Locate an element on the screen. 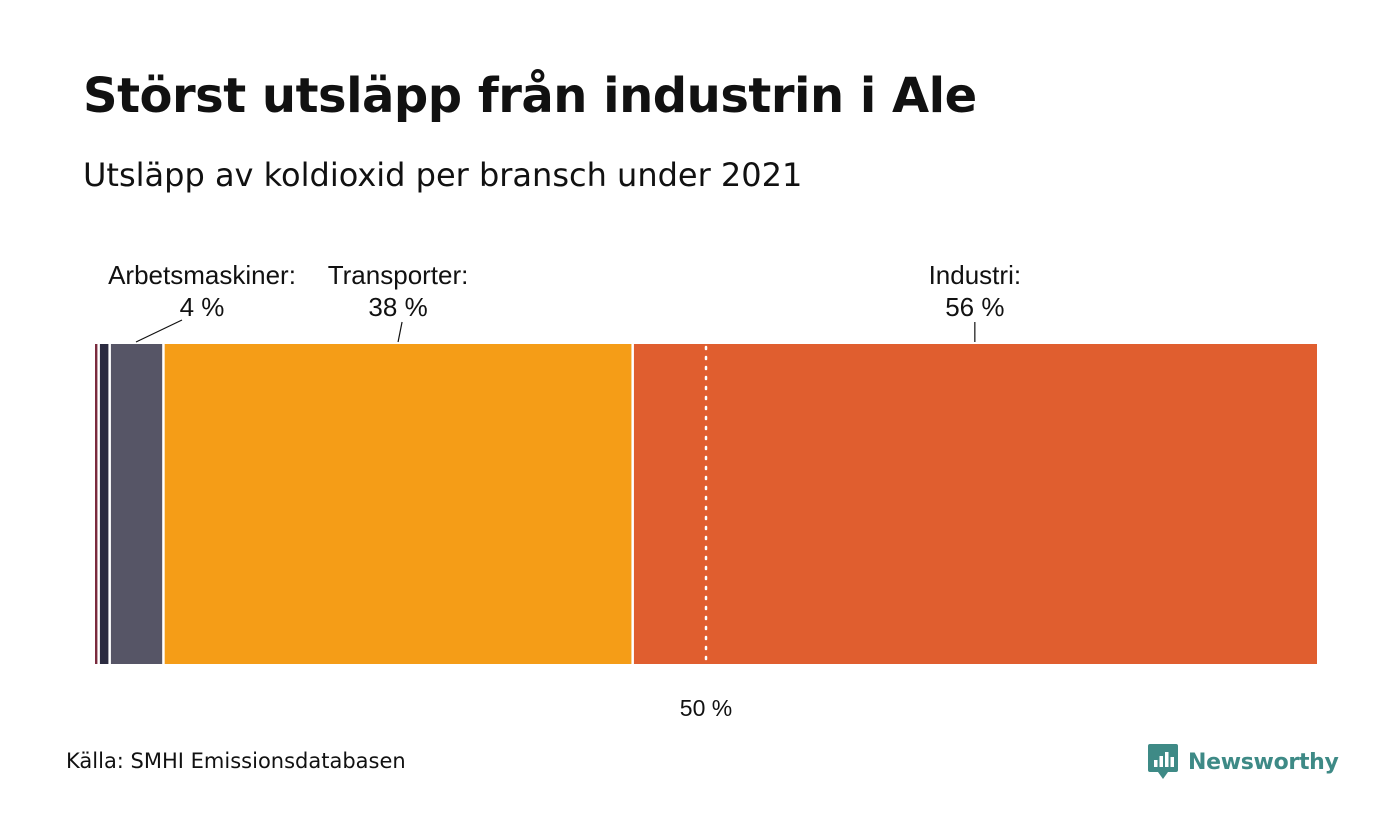 The height and width of the screenshot is (840, 1400). segment-label-transporter: Transporter: is located at coordinates (398, 275).